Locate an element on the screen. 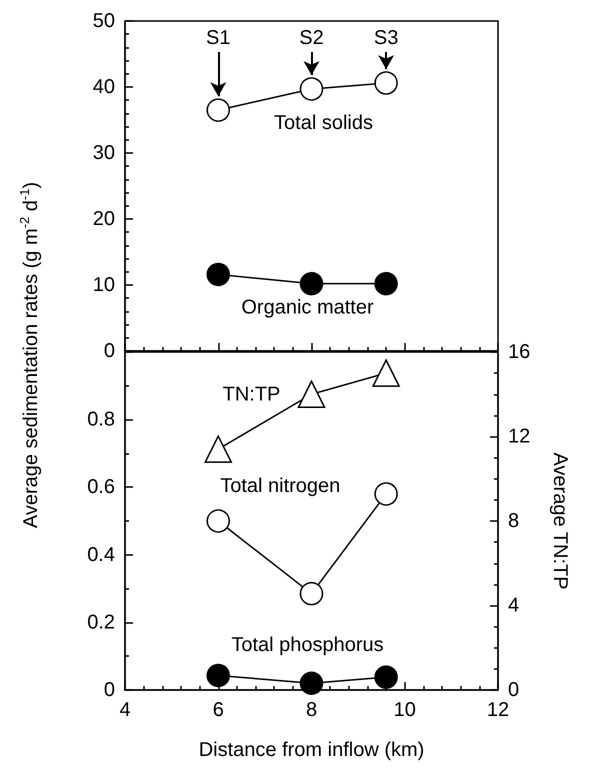 The image size is (604, 776). x-tick-label: 10 is located at coordinates (405, 710).